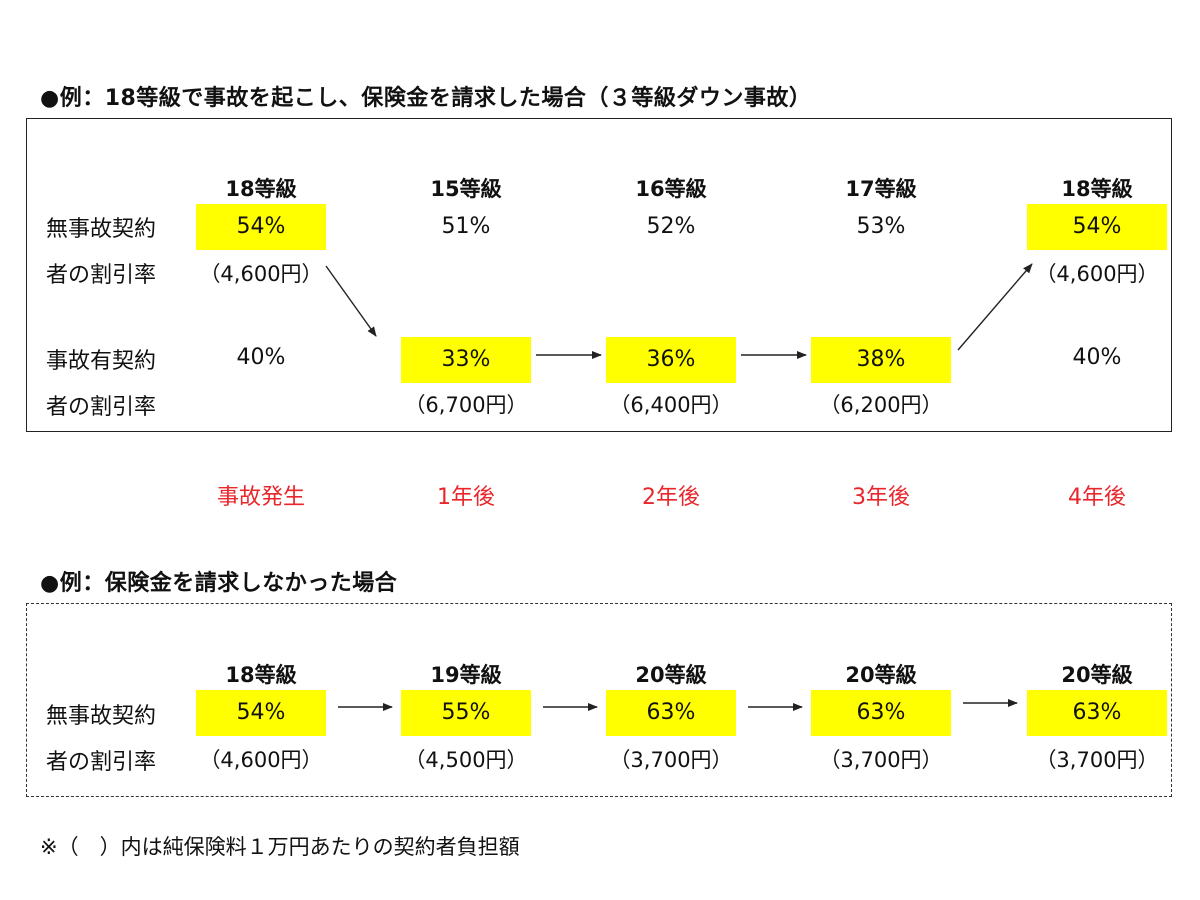 The image size is (1200, 900). What do you see at coordinates (101, 762) in the screenshot?
I see `example2-row-label-line2: 者の割引率` at bounding box center [101, 762].